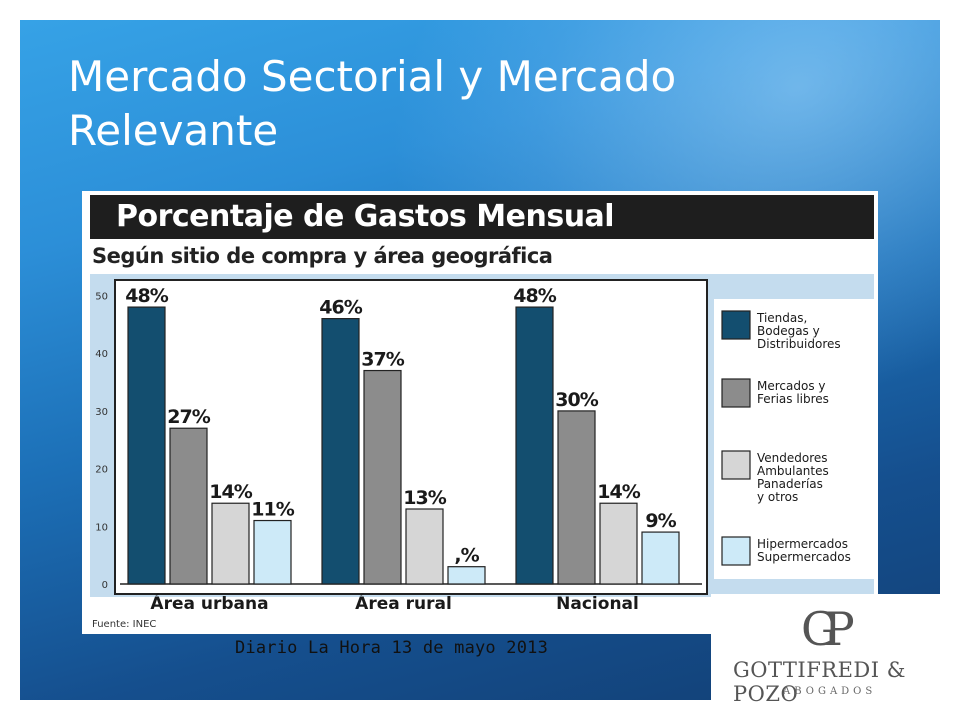 This screenshot has width=960, height=720. Describe the element at coordinates (322, 256) in the screenshot. I see `chart-subtitle: Según sitio de compra y área geográfica` at that location.